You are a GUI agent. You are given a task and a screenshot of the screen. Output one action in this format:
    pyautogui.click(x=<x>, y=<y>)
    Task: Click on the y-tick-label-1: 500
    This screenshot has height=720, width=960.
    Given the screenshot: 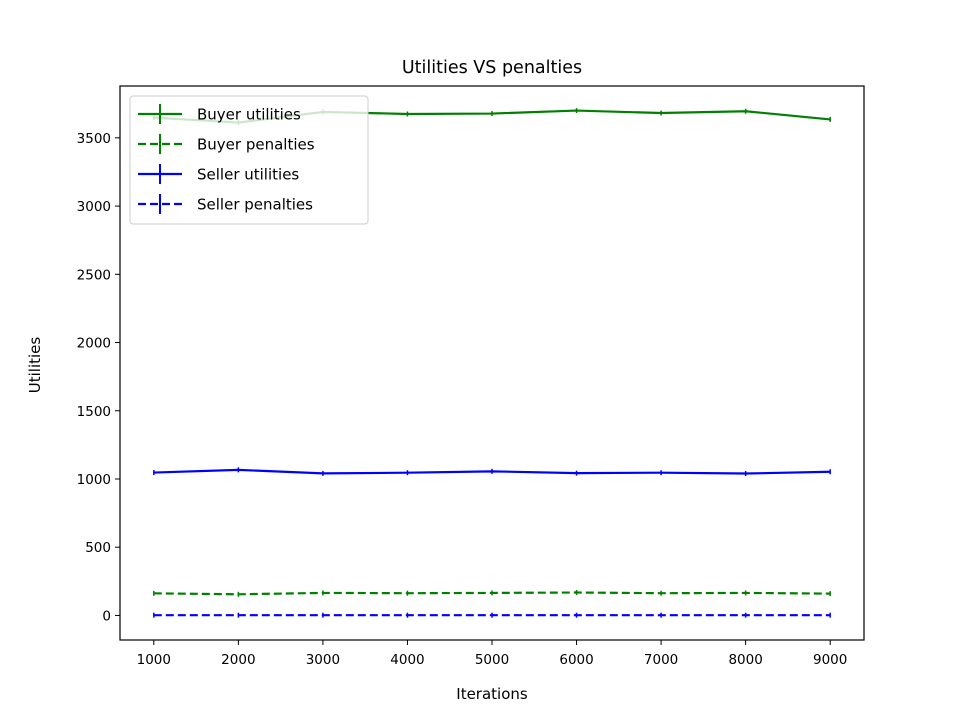 What is the action you would take?
    pyautogui.click(x=98, y=548)
    